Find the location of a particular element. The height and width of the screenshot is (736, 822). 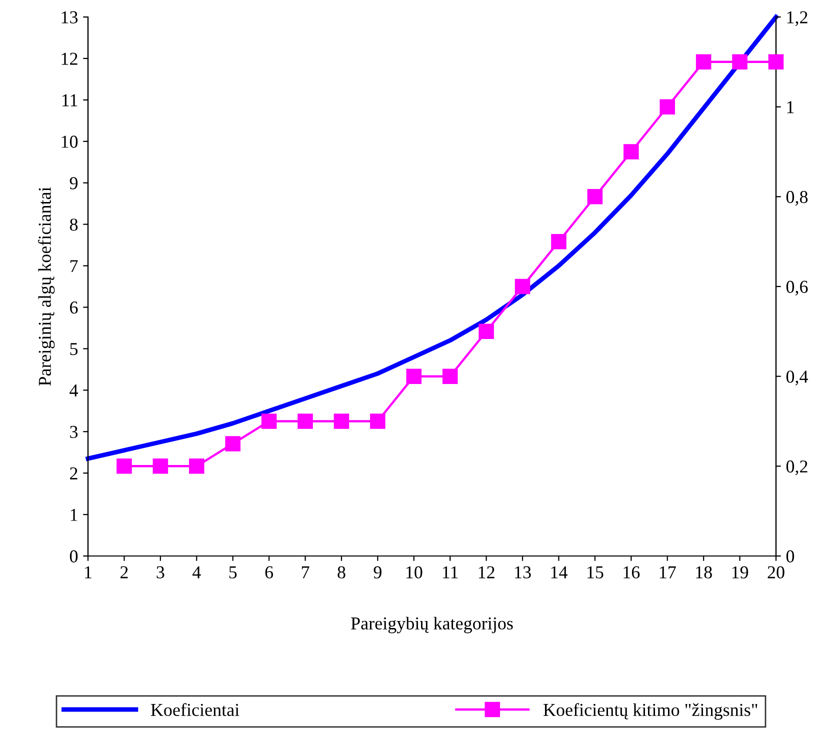

y-tick-label: 7 is located at coordinates (74, 266).